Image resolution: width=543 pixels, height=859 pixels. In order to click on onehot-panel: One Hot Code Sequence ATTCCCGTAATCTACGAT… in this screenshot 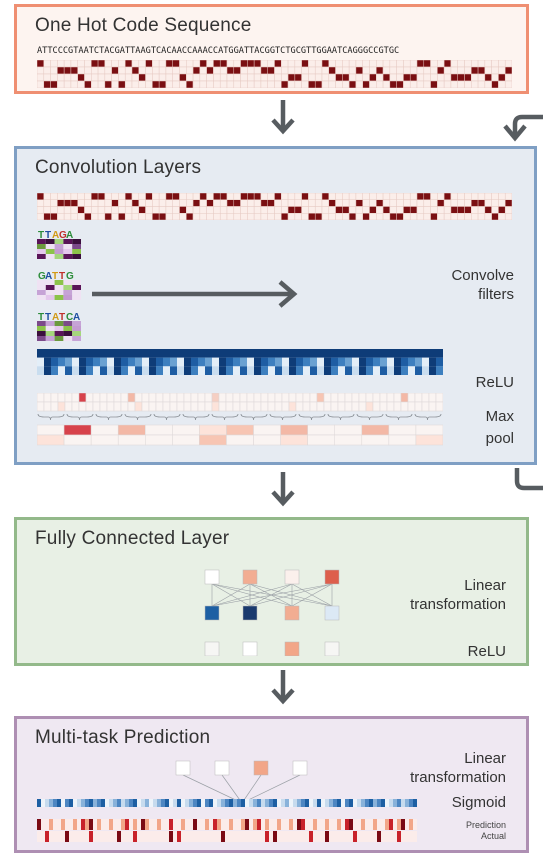, I will do `click(271, 49)`.